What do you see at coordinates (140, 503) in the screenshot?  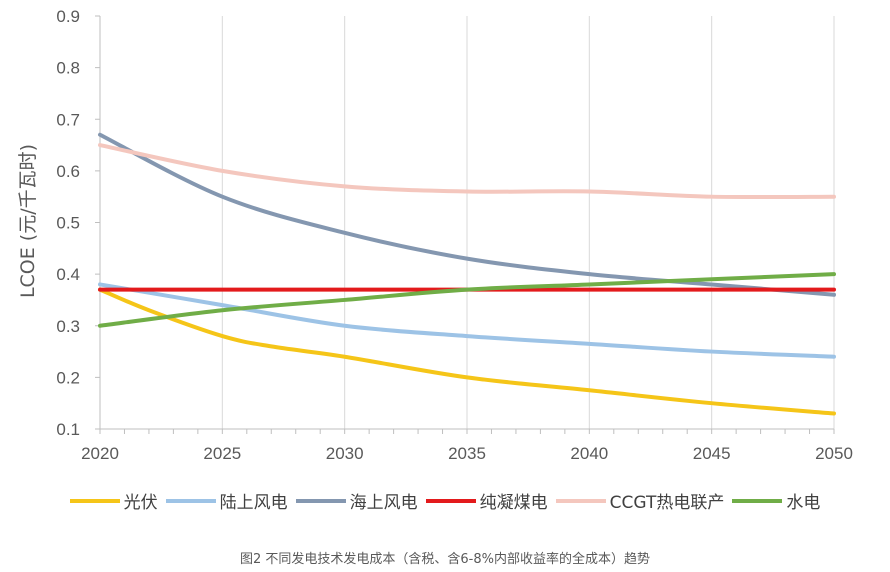 I see `legend-label: 光伏` at bounding box center [140, 503].